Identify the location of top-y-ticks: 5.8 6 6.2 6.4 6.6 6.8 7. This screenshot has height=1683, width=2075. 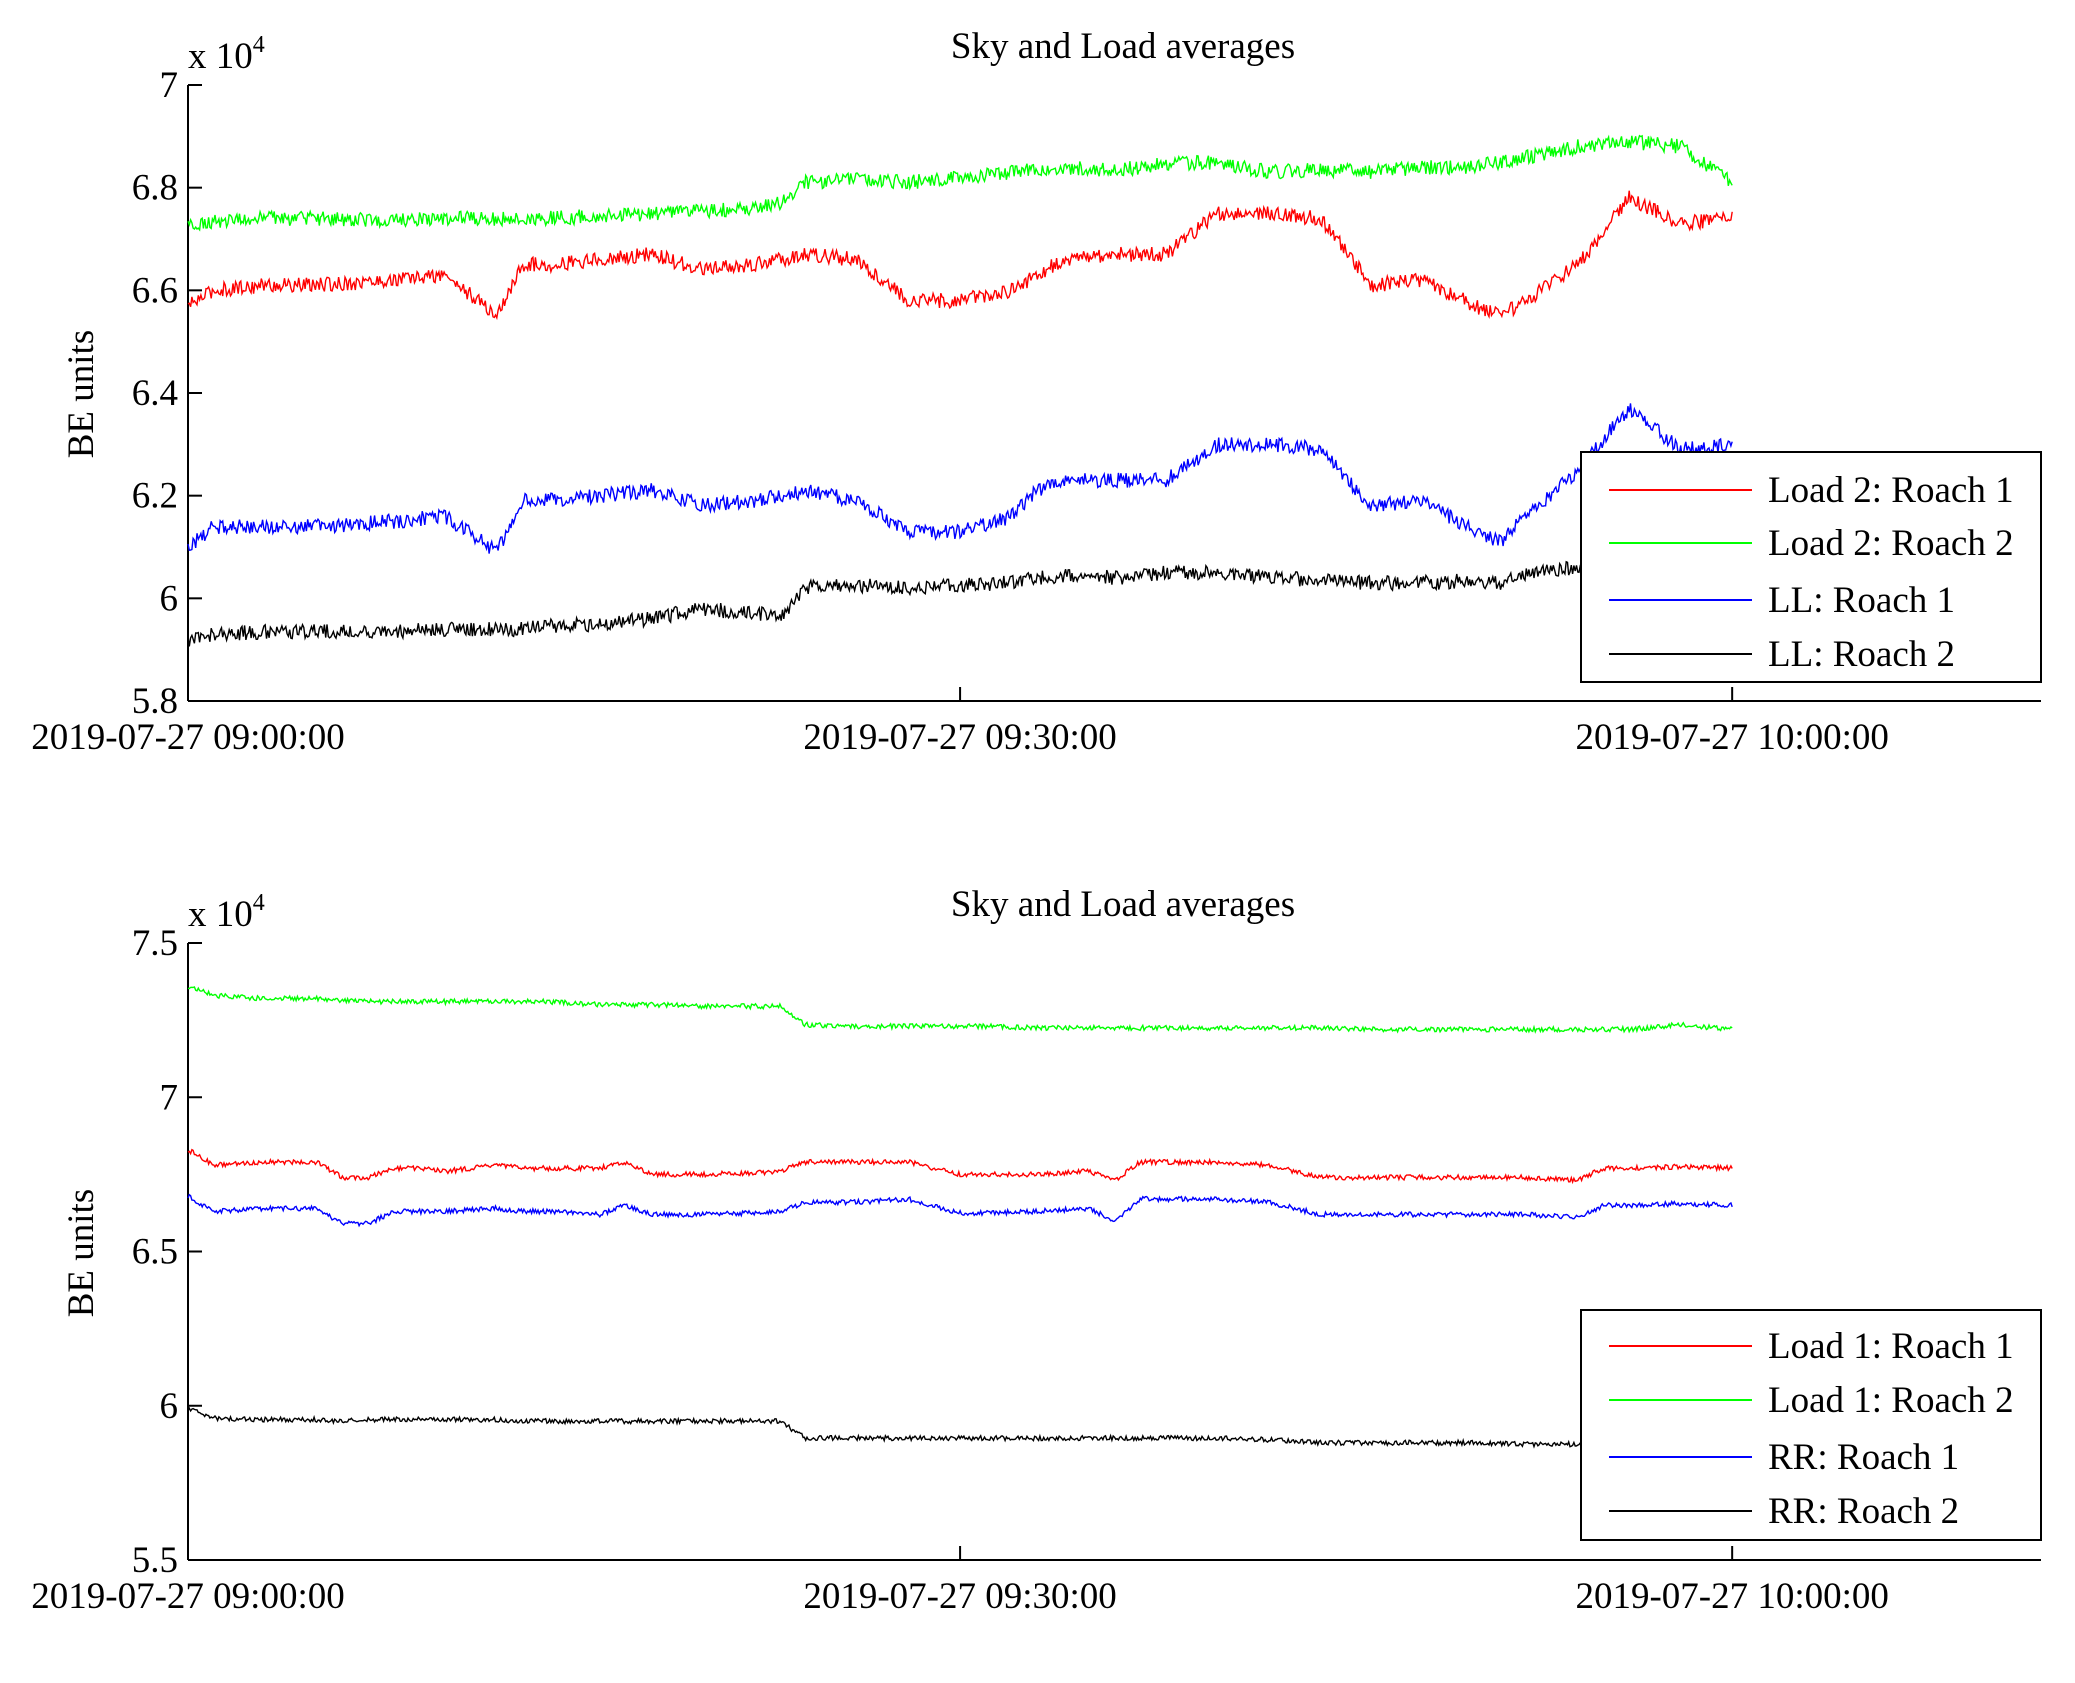
(167, 393).